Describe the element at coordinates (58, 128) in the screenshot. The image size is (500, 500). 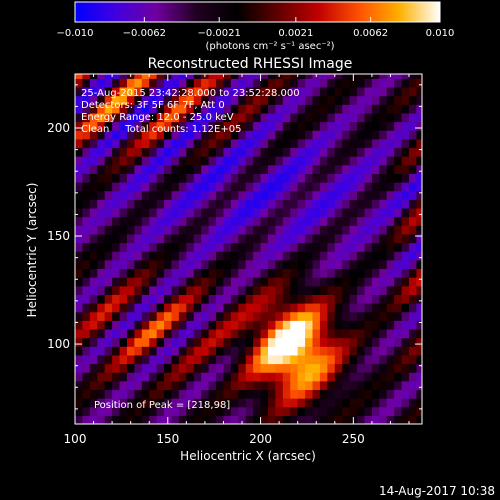
I see `y-tick-label: 200` at that location.